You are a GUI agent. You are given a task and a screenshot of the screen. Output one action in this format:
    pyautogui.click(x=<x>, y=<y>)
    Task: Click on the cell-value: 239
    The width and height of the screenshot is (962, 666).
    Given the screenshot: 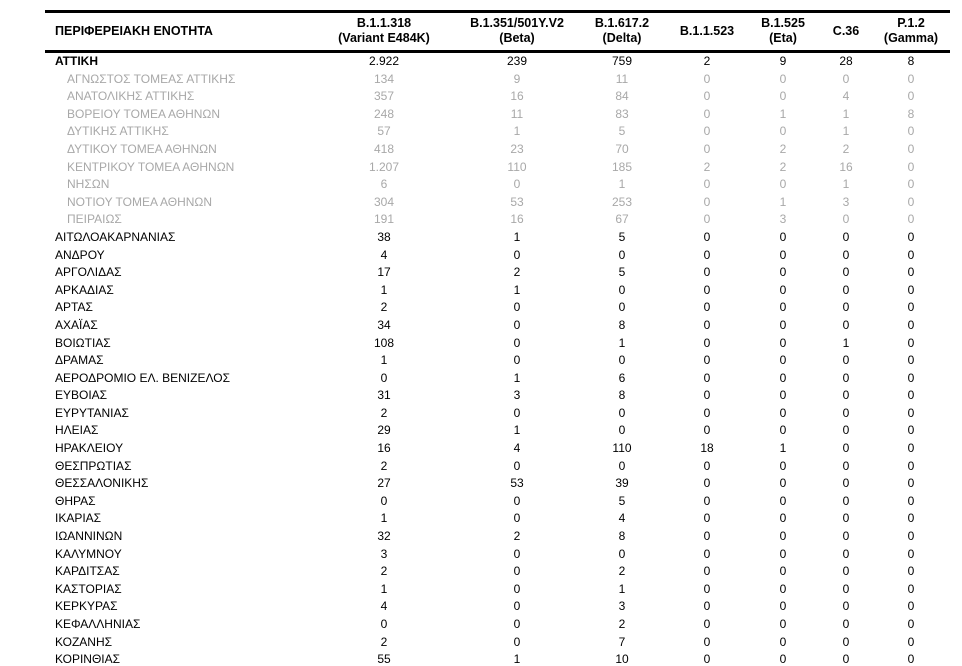 What is the action you would take?
    pyautogui.click(x=517, y=61)
    